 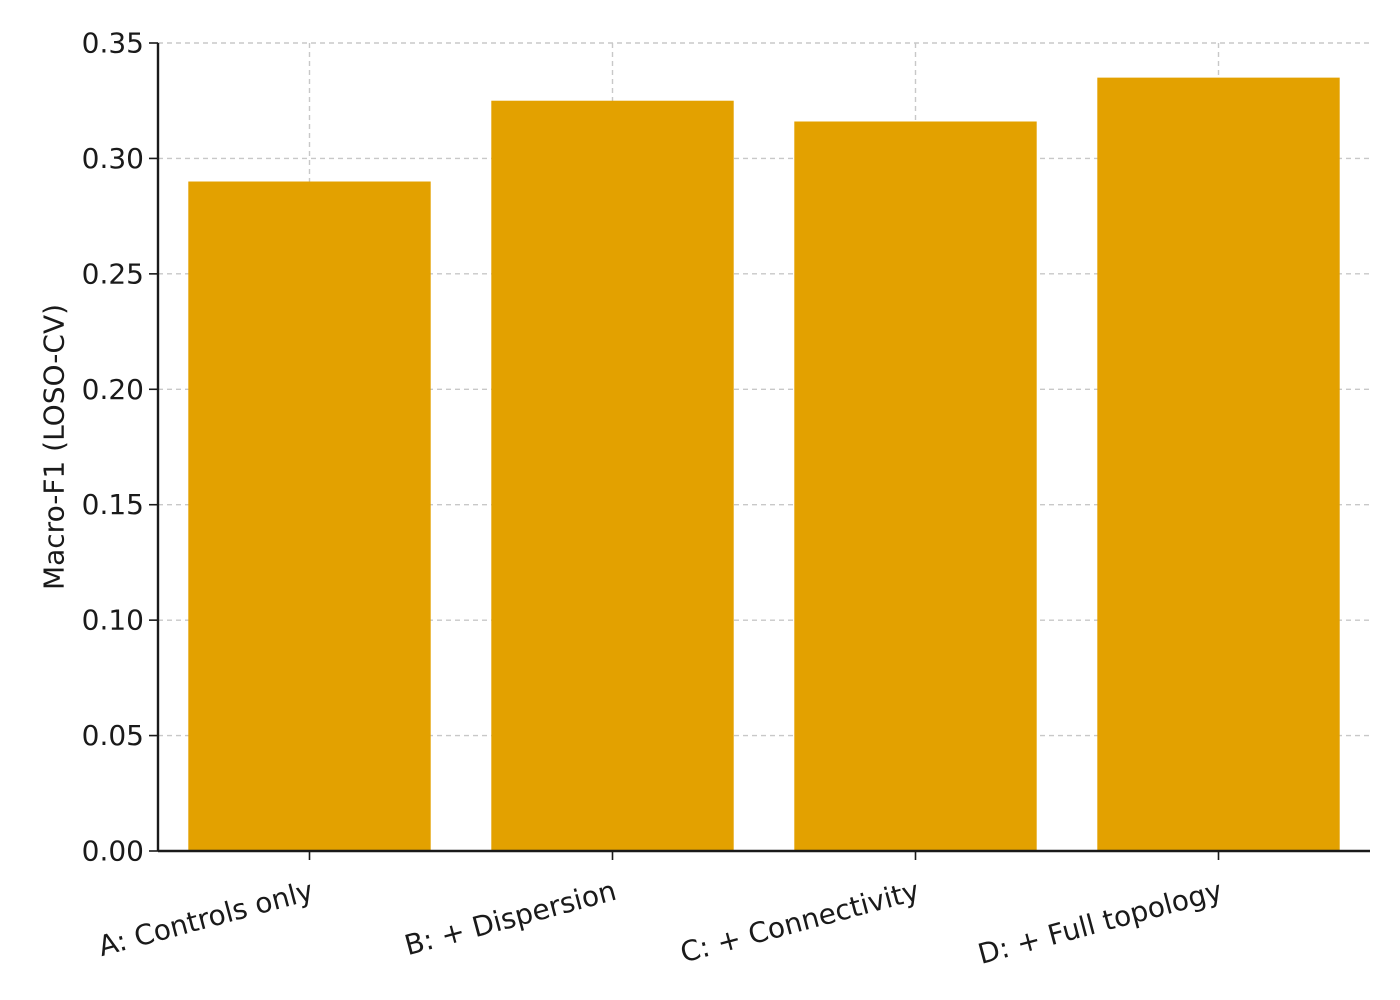 I want to click on x-tick-label: C: + Connectivity, so click(x=800, y=921).